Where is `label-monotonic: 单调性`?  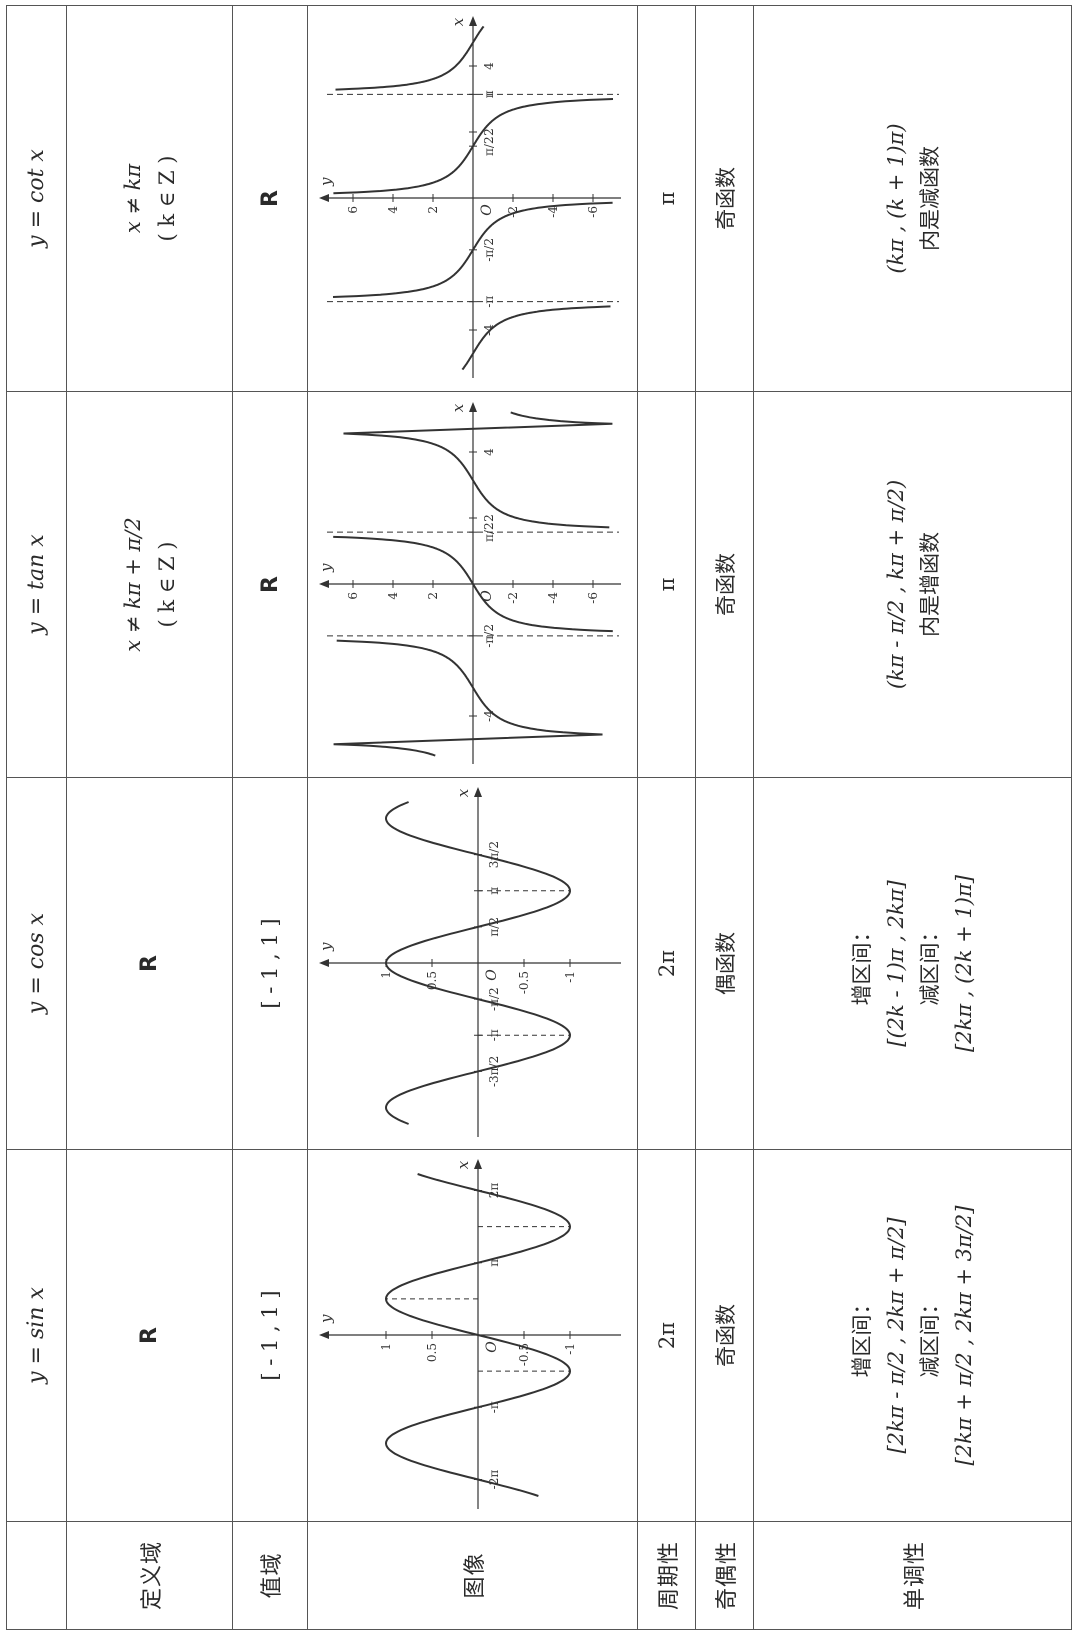 label-monotonic: 单调性 is located at coordinates (912, 1575).